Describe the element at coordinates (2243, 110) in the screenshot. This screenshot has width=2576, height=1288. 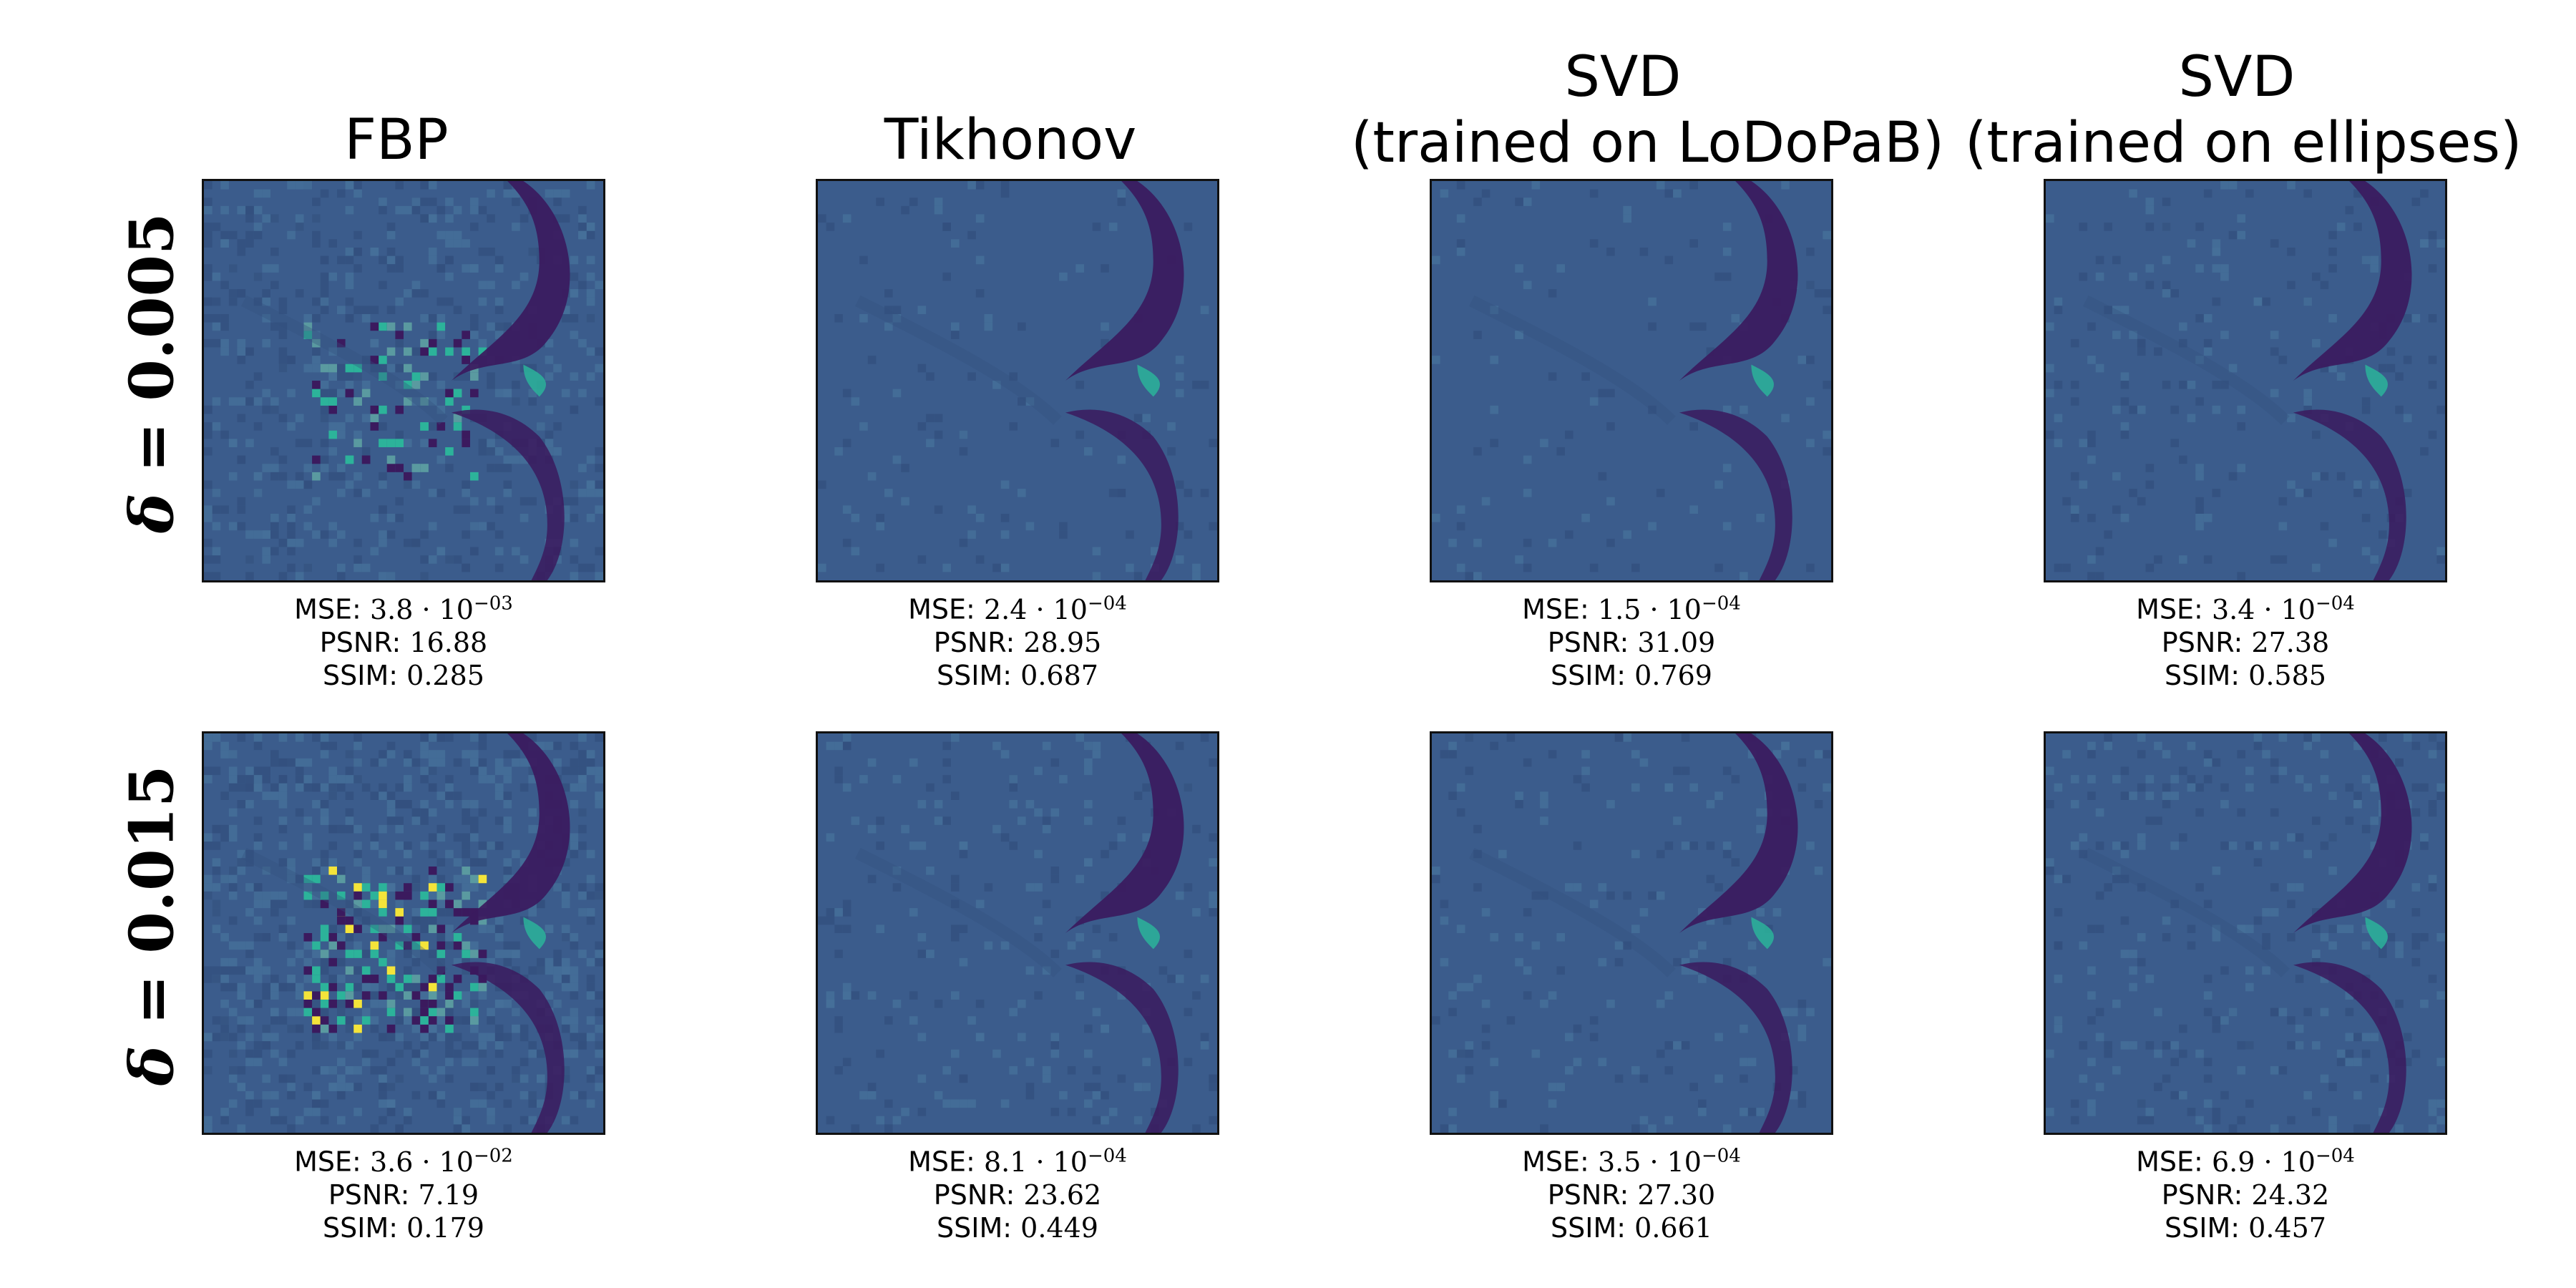
I see `column-title-svd-ellipses: SVD (trained on ellipses)` at that location.